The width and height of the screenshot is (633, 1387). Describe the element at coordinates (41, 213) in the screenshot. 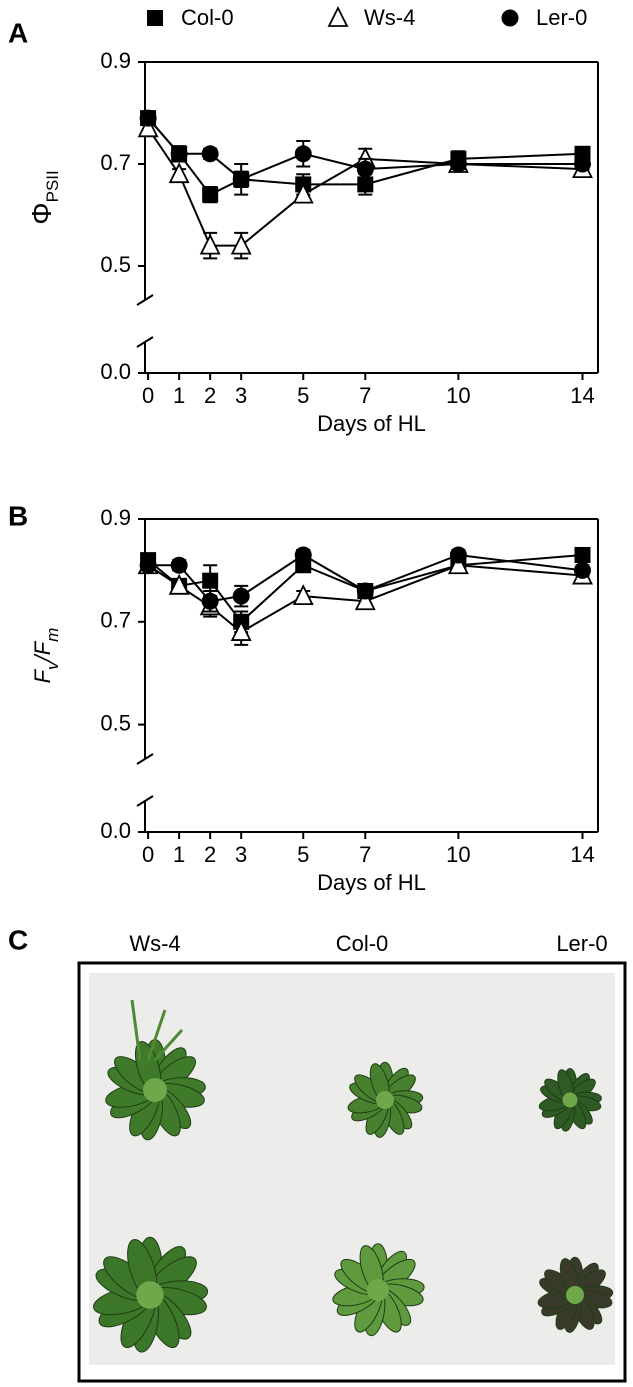

I see `y-axis-title-part: Φ` at that location.